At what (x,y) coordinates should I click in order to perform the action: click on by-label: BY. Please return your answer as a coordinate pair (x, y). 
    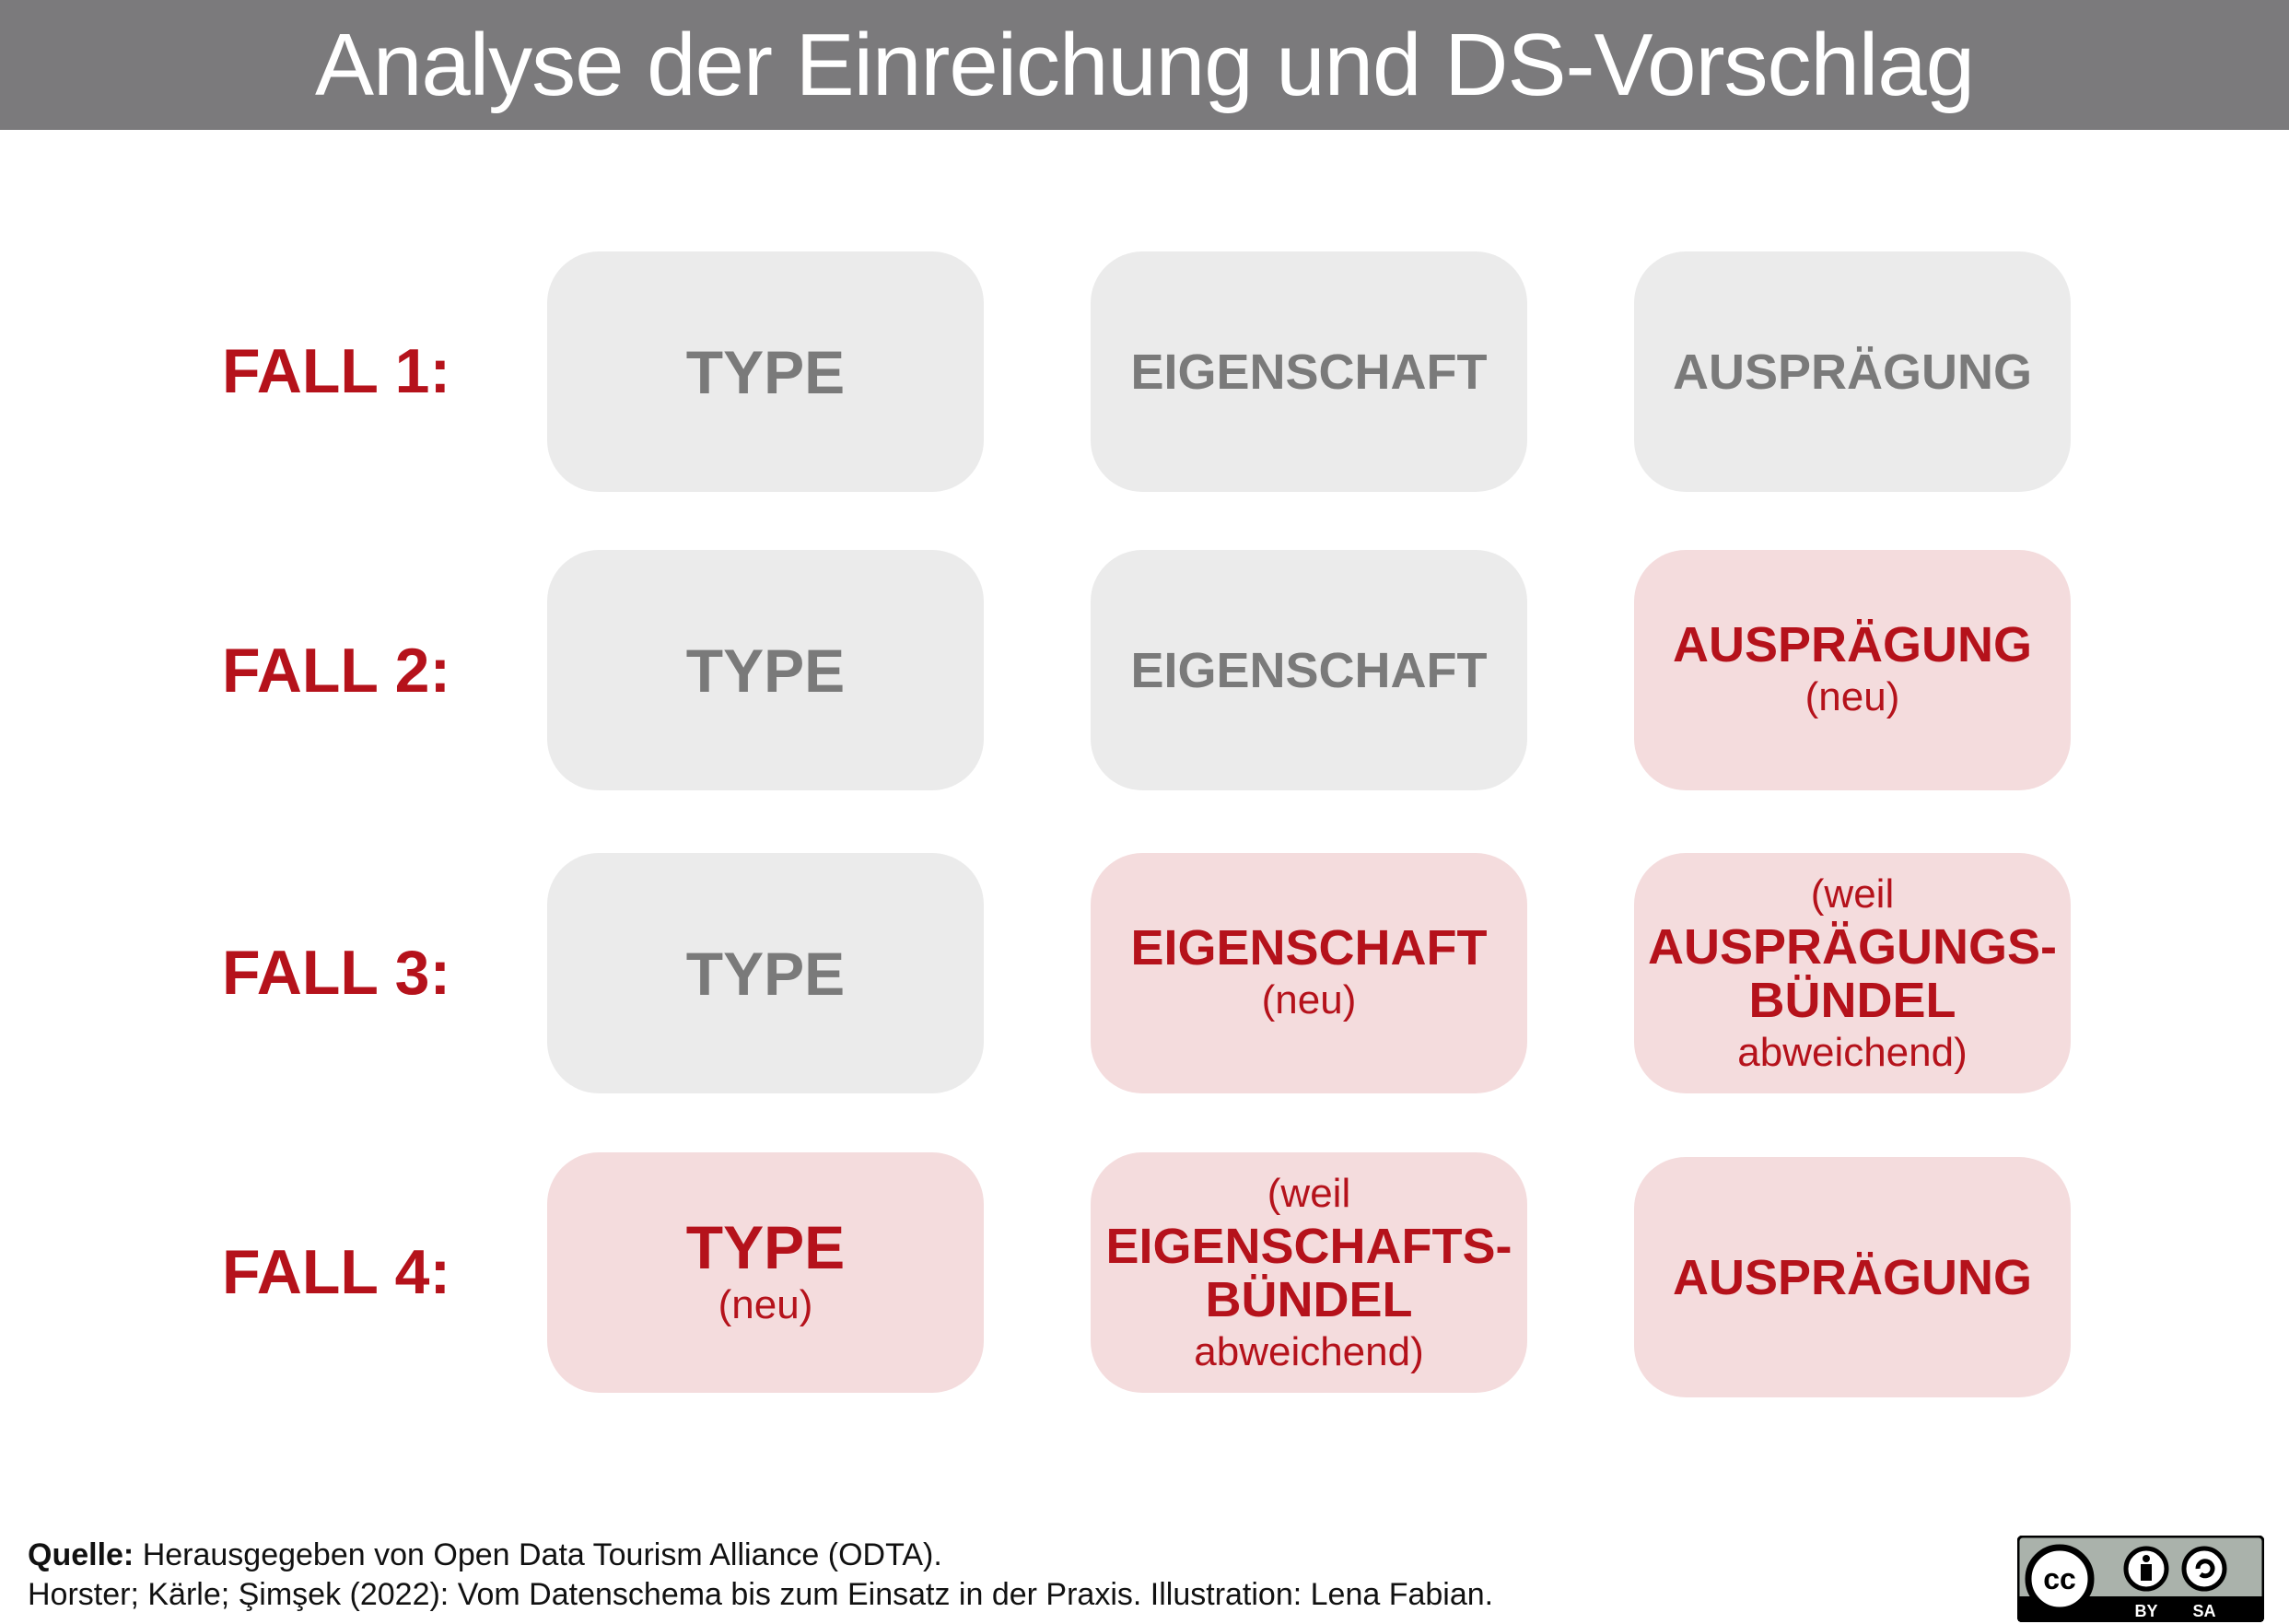
    Looking at the image, I should click on (2145, 1611).